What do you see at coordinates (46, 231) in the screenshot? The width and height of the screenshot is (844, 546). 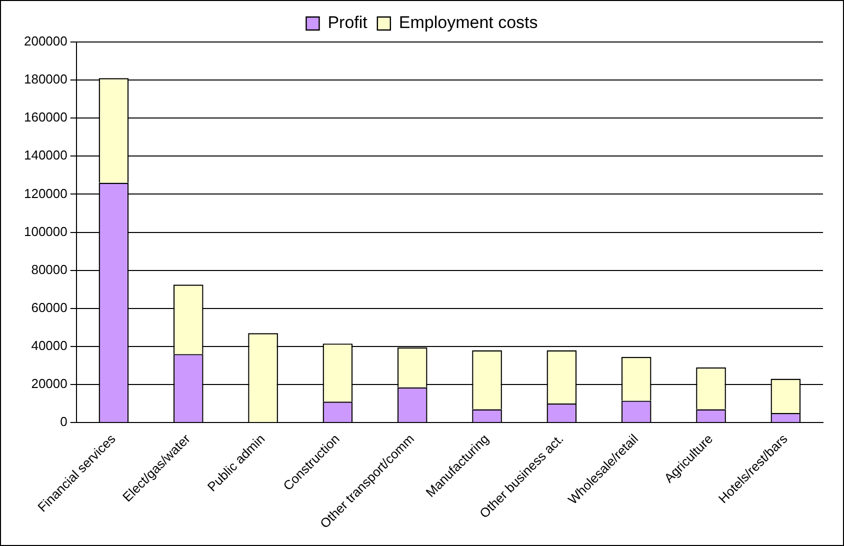 I see `y-tick-label: 100000` at bounding box center [46, 231].